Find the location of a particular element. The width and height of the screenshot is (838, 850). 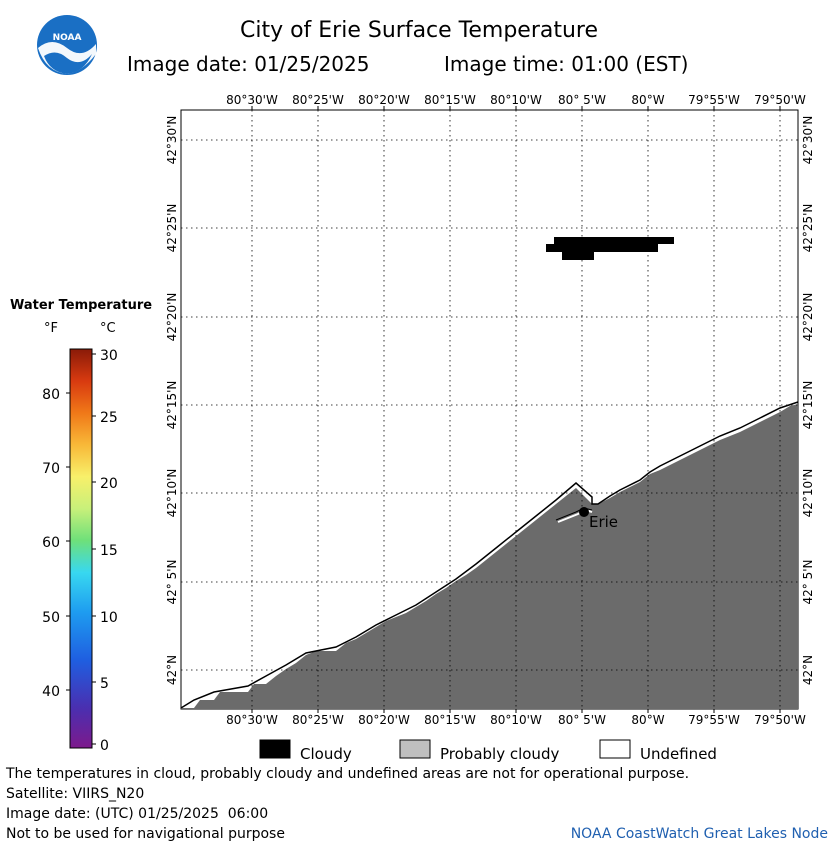

lon-bottom-1: 80°30'W is located at coordinates (252, 720).